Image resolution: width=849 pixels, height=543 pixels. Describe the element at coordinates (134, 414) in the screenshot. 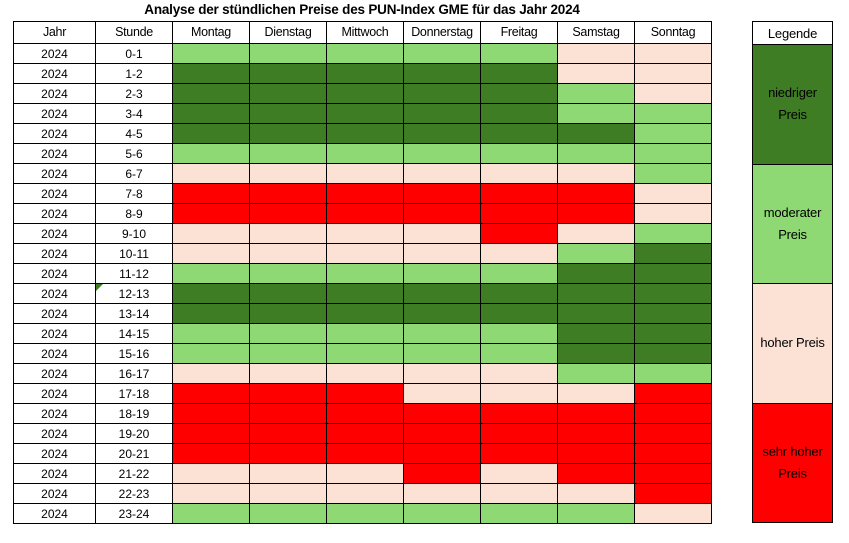

I see `hour-cell: 18-19` at that location.